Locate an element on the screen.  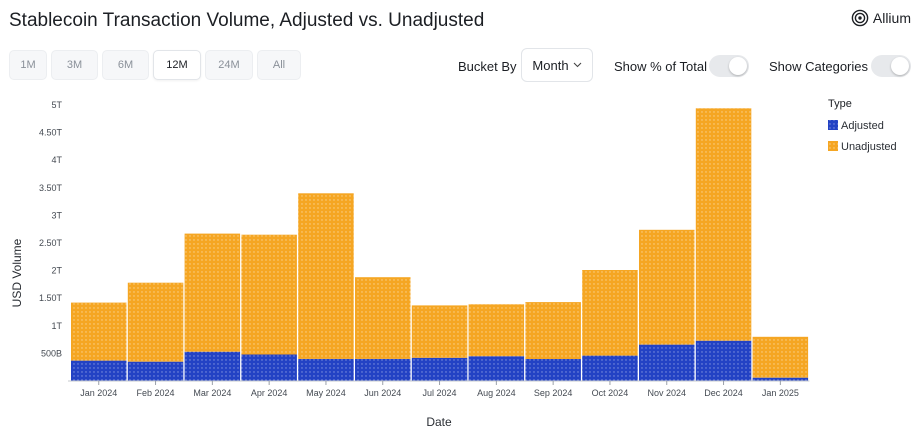
x-tick-label: Jan 2025 is located at coordinates (780, 393).